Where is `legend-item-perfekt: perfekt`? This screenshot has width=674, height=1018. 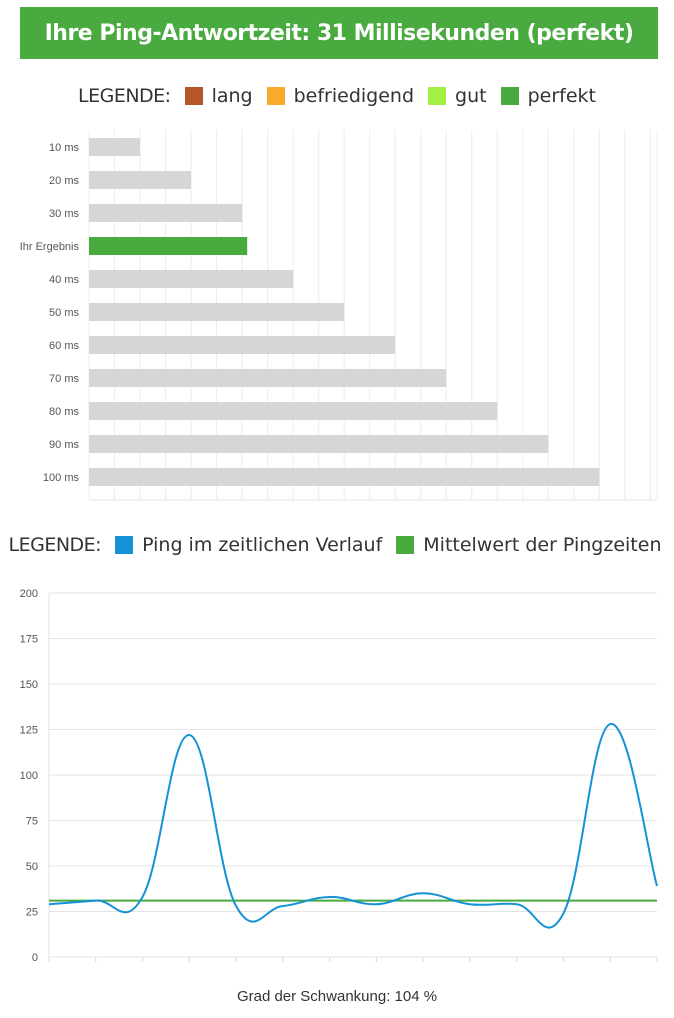
legend-item-perfekt: perfekt is located at coordinates (548, 96).